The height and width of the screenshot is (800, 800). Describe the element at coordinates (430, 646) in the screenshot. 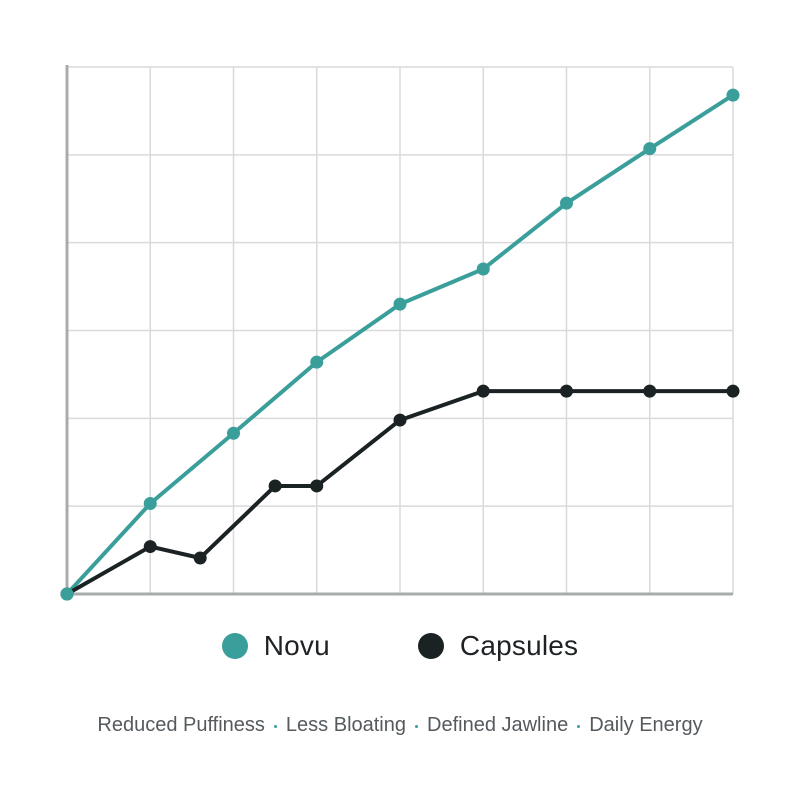

I see `legend-swatch-capsules` at that location.